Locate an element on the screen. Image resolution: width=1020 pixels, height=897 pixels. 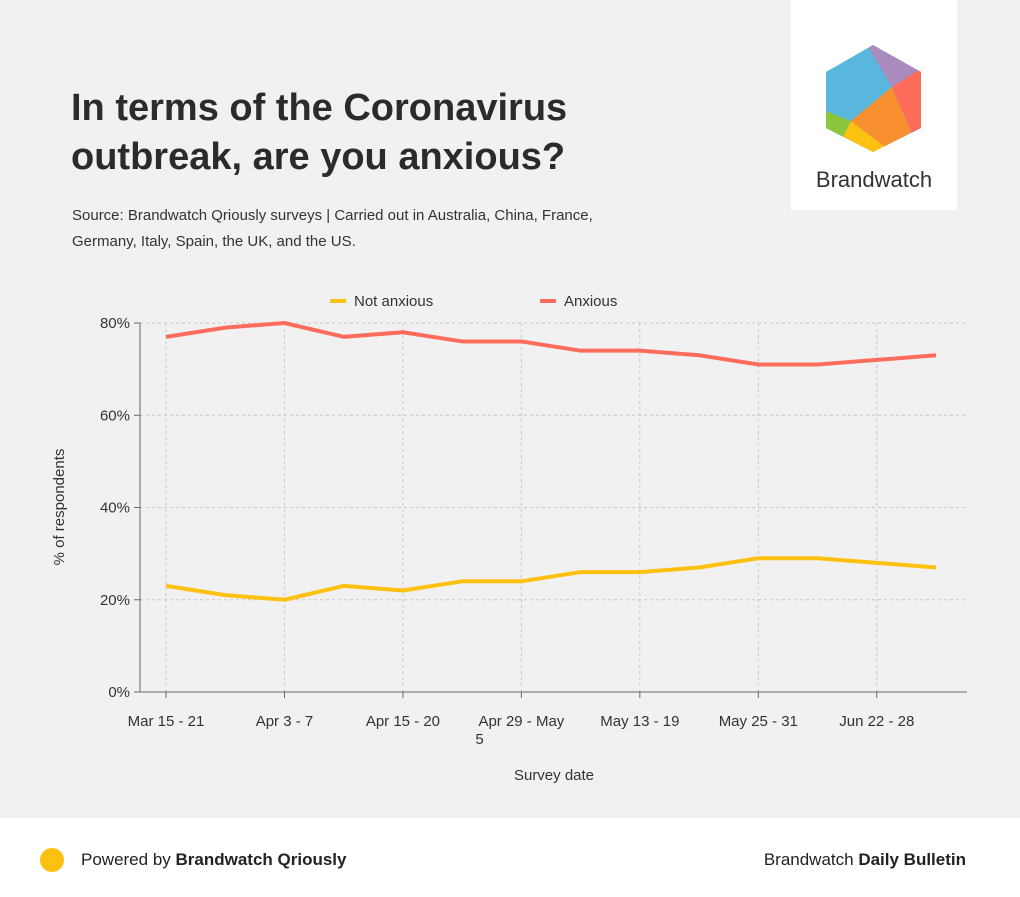
x-tick-label: Jun 22 - 28 is located at coordinates (876, 721).